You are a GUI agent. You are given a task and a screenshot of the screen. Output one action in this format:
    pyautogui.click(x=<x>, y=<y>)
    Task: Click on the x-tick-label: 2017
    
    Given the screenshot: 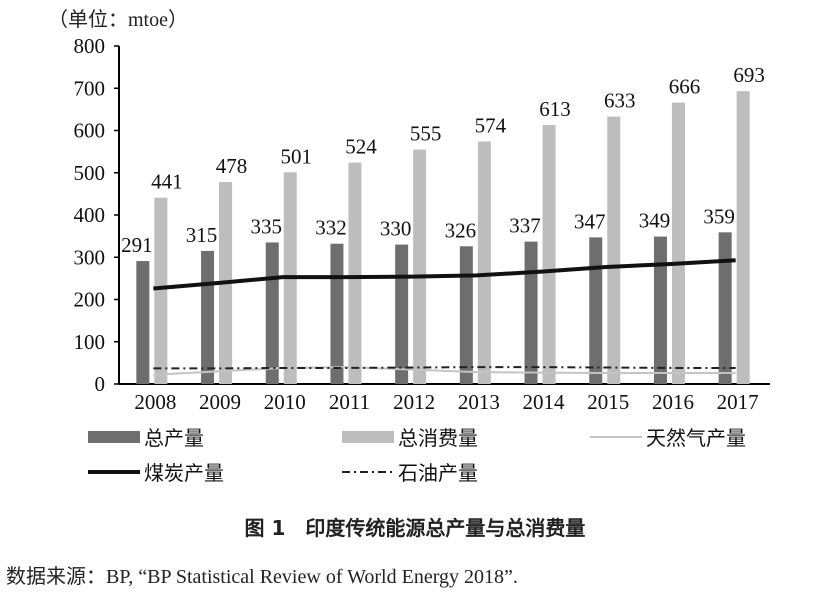 What is the action you would take?
    pyautogui.click(x=738, y=402)
    